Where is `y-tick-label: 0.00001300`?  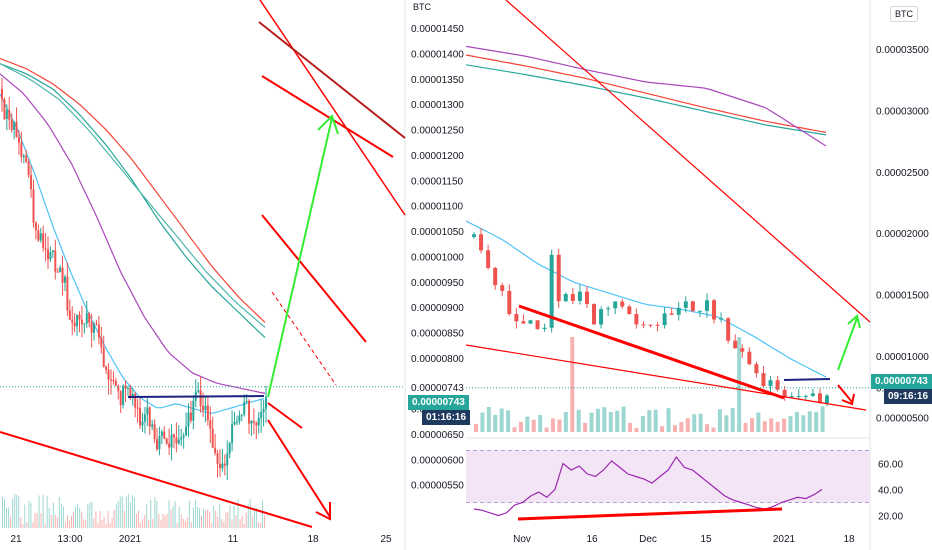 y-tick-label: 0.00001300 is located at coordinates (437, 105).